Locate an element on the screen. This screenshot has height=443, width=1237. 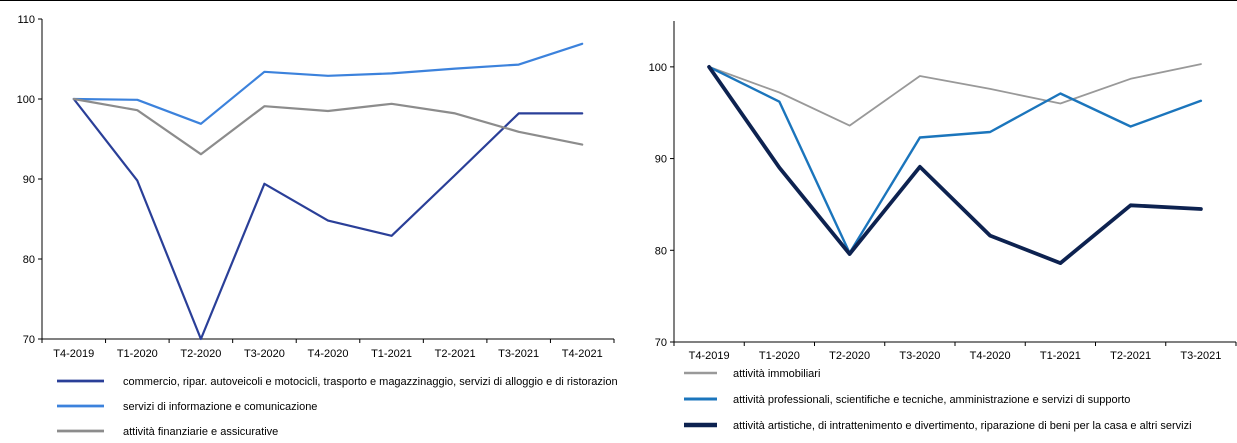
legend-label-3: attività finanziarie e assicurative is located at coordinates (200, 432).